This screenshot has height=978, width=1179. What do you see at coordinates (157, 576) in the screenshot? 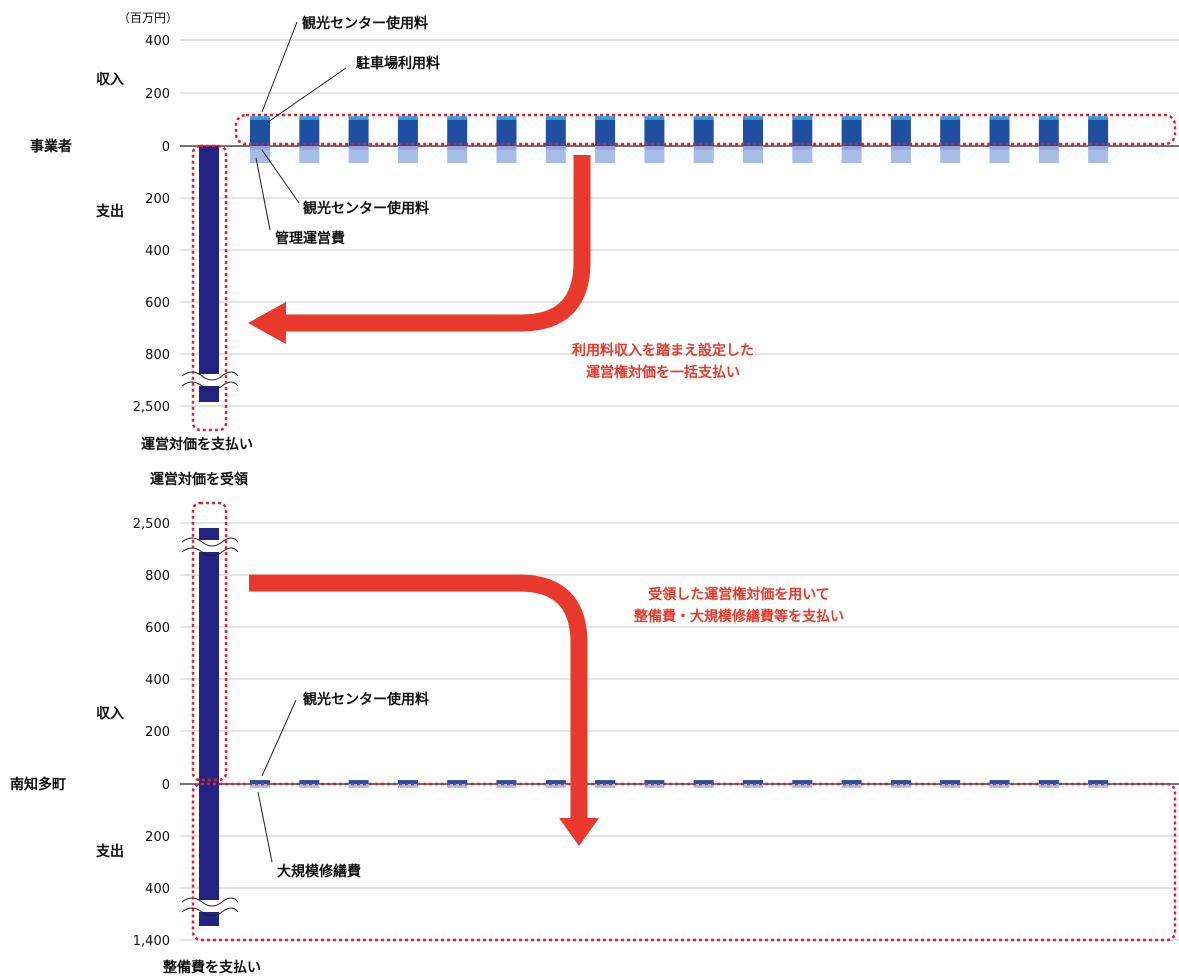
I see `y-tick-label: 800` at bounding box center [157, 576].